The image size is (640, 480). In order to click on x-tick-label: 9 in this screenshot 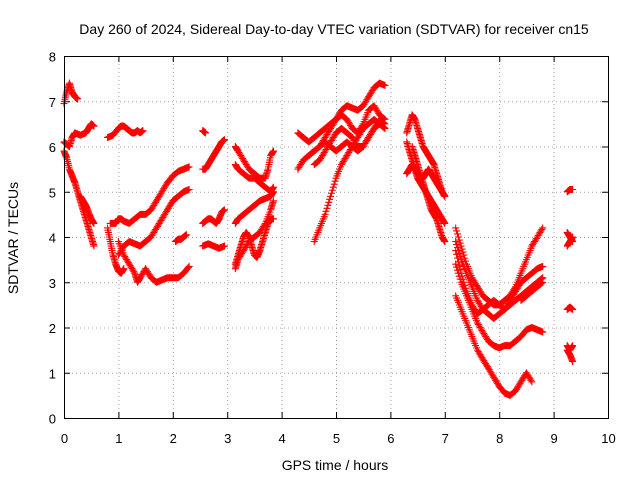, I will do `click(553, 438)`.